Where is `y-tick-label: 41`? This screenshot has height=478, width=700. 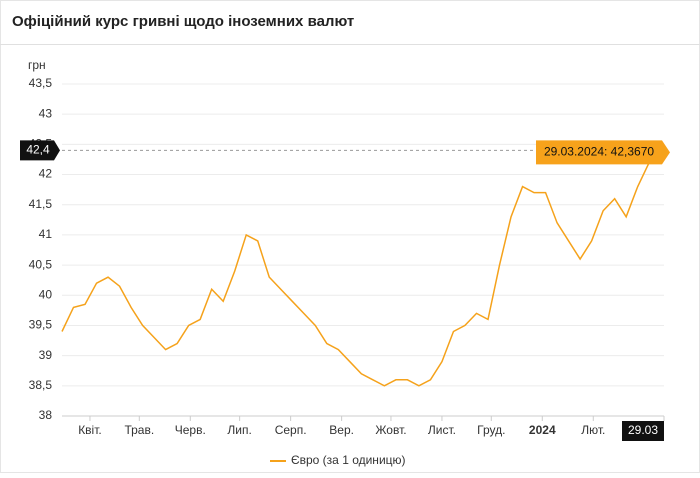 y-tick-label: 41 is located at coordinates (46, 234).